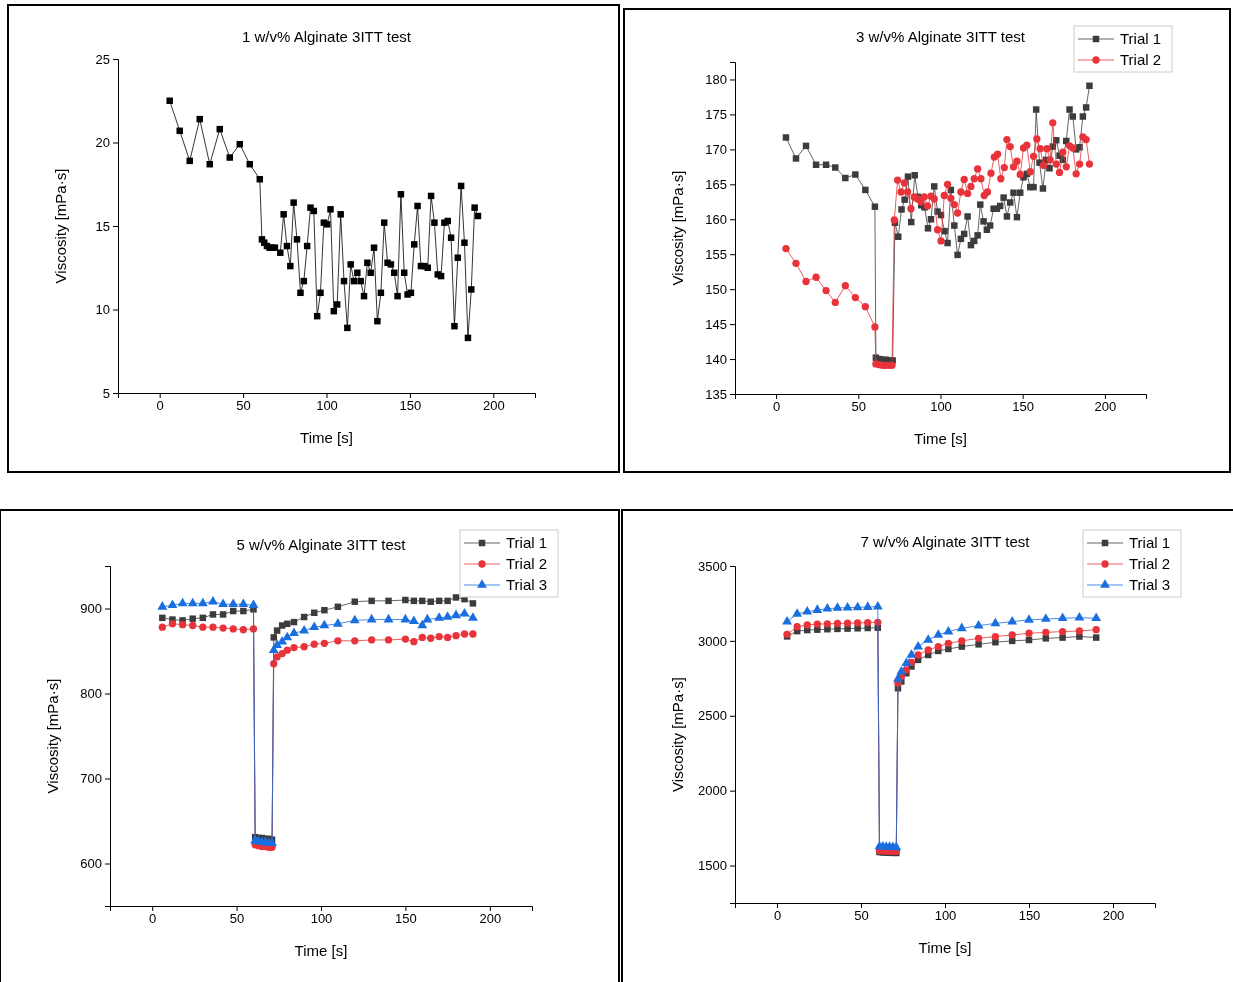 This screenshot has width=1233, height=982. I want to click on y-tick-label: 25, so click(102, 59).